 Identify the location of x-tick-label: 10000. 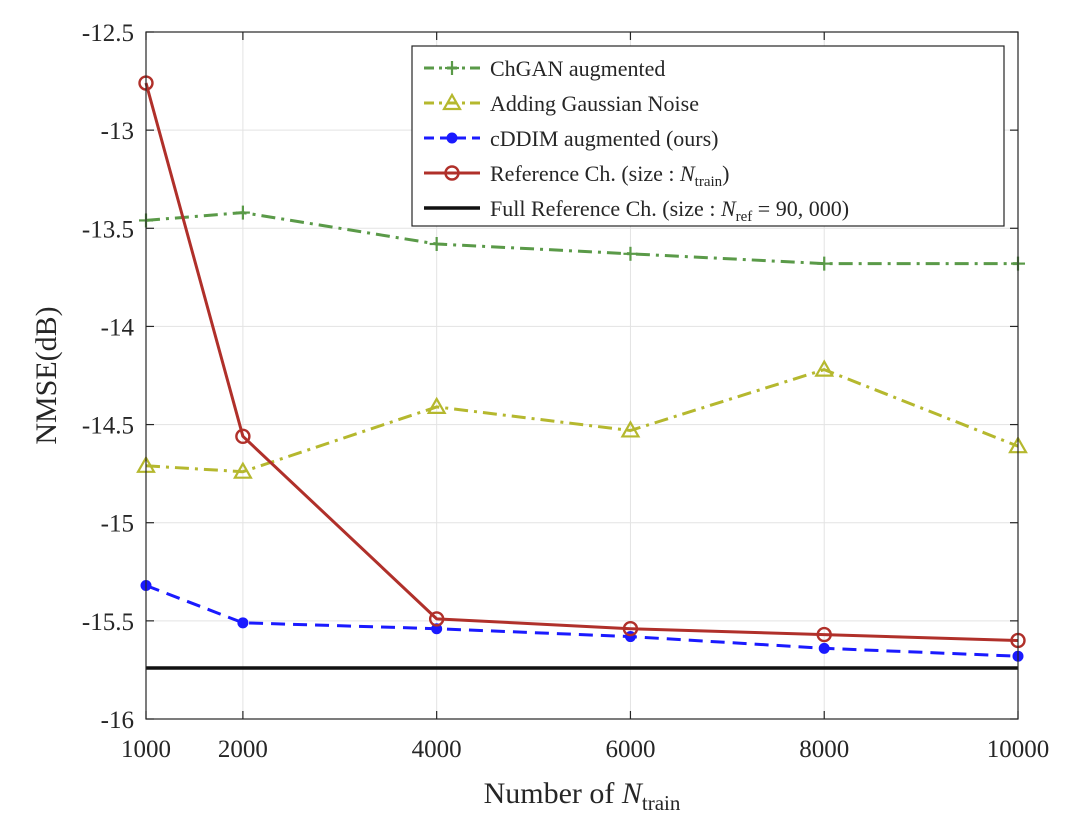
(1018, 749).